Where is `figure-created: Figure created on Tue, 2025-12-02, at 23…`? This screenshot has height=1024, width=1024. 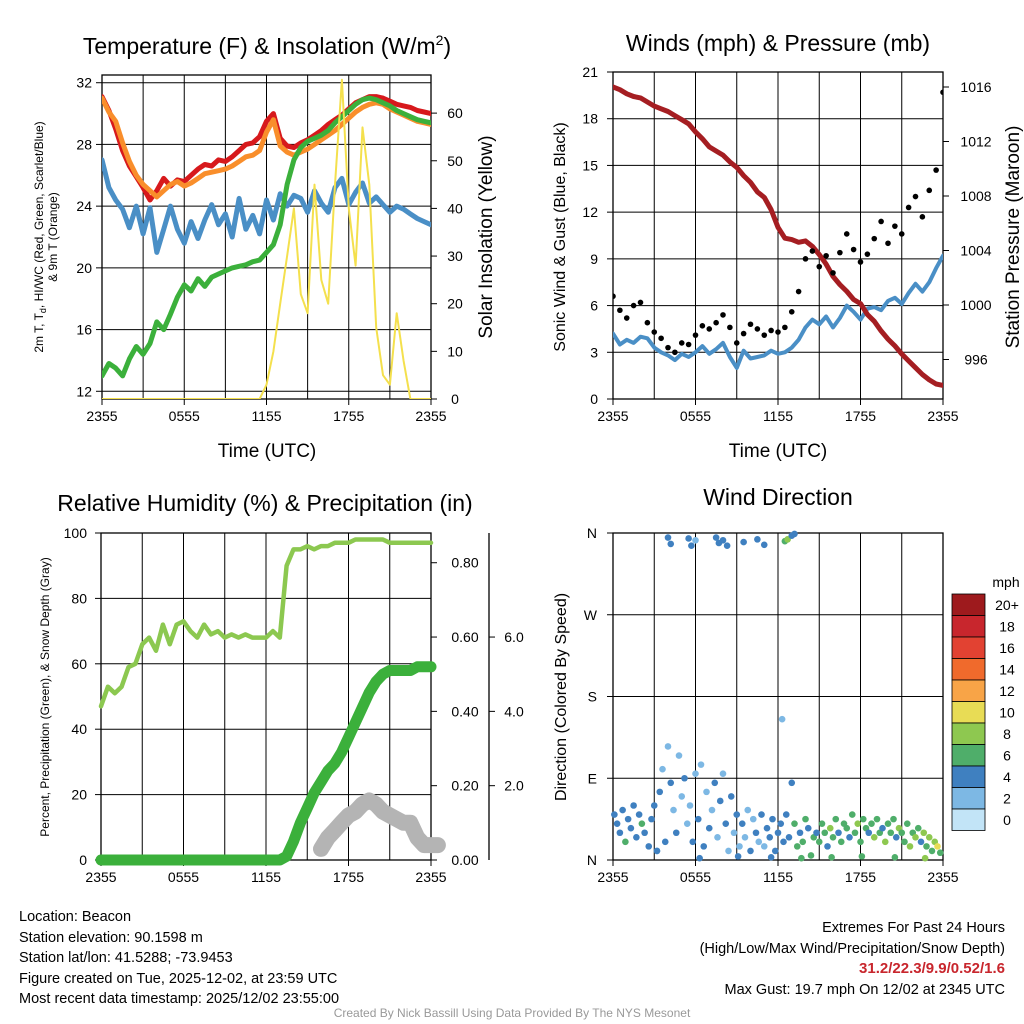
figure-created: Figure created on Tue, 2025-12-02, at 23… is located at coordinates (178, 978).